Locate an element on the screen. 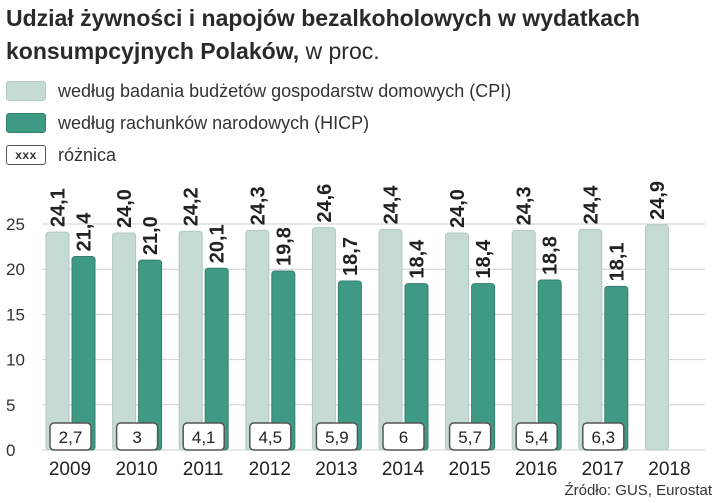  bar-cpi-2016 is located at coordinates (523, 340).